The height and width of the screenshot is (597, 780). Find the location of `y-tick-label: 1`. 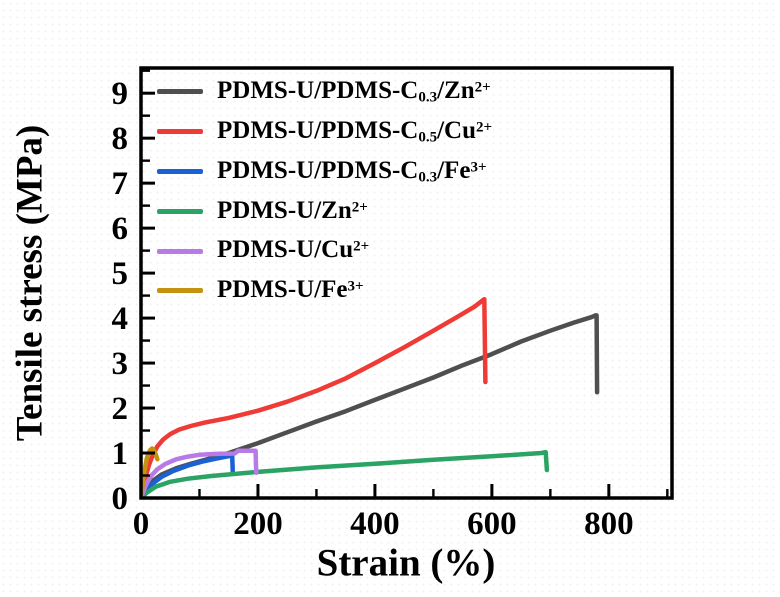

y-tick-label: 1 is located at coordinates (120, 454).